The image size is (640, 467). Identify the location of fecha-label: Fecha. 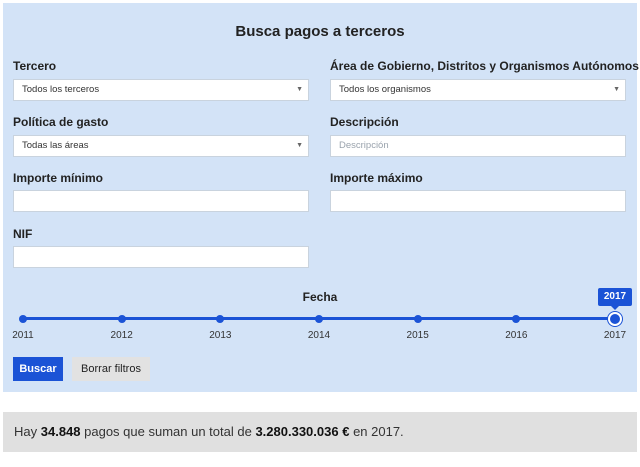
(320, 297).